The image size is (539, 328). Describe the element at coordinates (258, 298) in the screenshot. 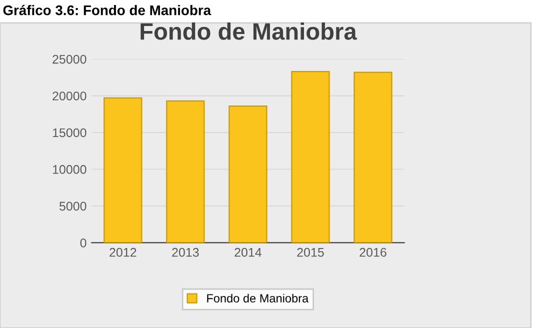

I see `legend-label: Fondo de Maniobra` at that location.